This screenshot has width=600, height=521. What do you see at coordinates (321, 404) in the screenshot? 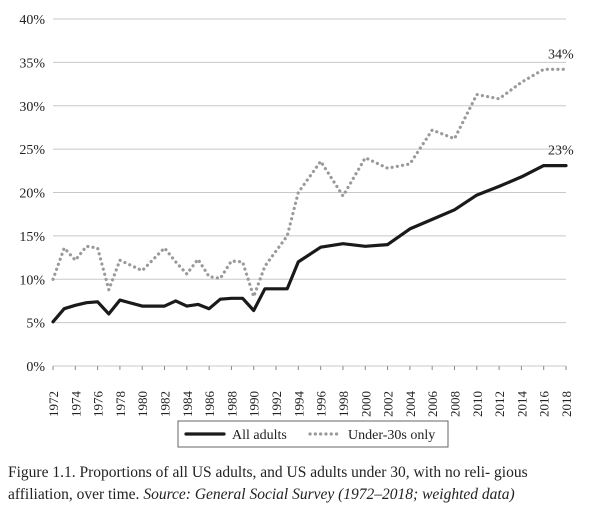
I see `x-tick-label: 1996` at bounding box center [321, 404].